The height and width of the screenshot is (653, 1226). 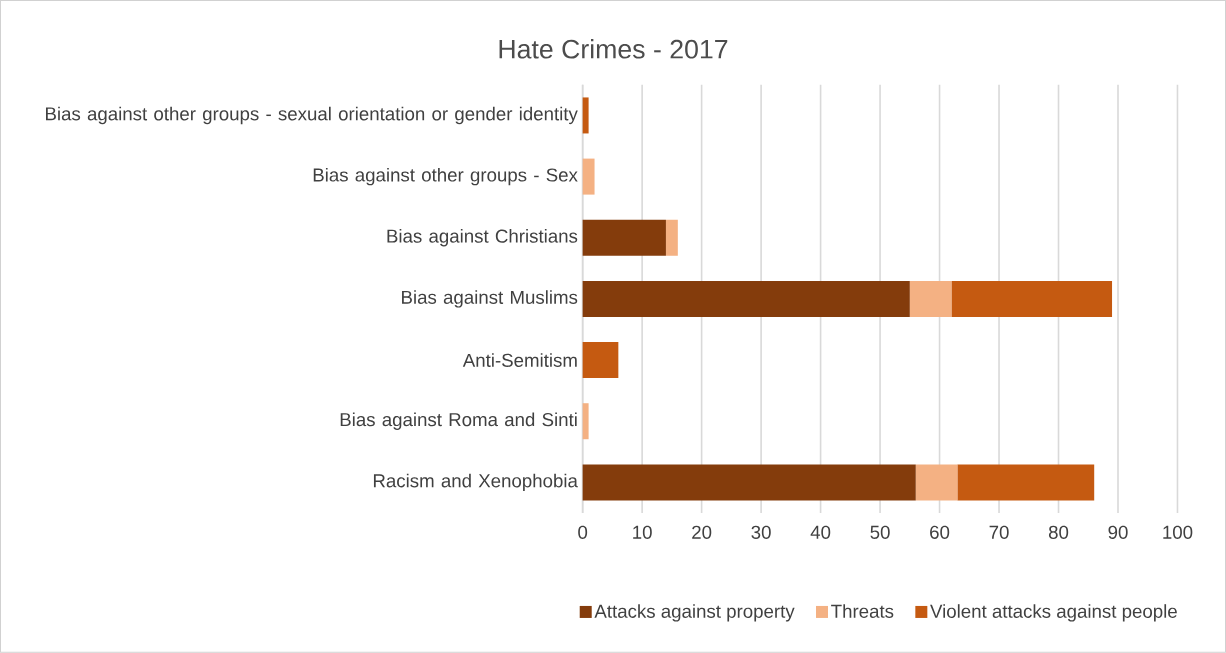 I want to click on y-tick-label: Bias against Muslims, so click(x=490, y=299).